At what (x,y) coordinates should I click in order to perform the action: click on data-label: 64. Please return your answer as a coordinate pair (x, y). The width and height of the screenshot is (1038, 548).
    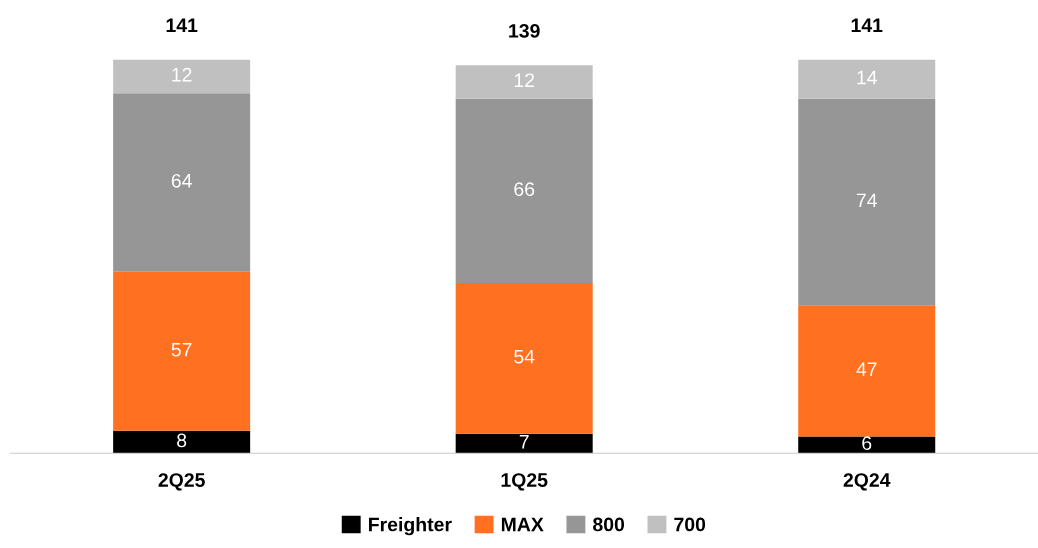
    Looking at the image, I should click on (181, 180).